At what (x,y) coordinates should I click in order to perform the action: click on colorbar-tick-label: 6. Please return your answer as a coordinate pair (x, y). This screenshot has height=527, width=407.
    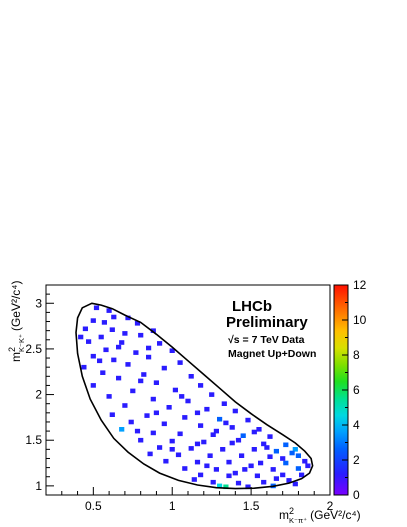
    Looking at the image, I should click on (356, 390).